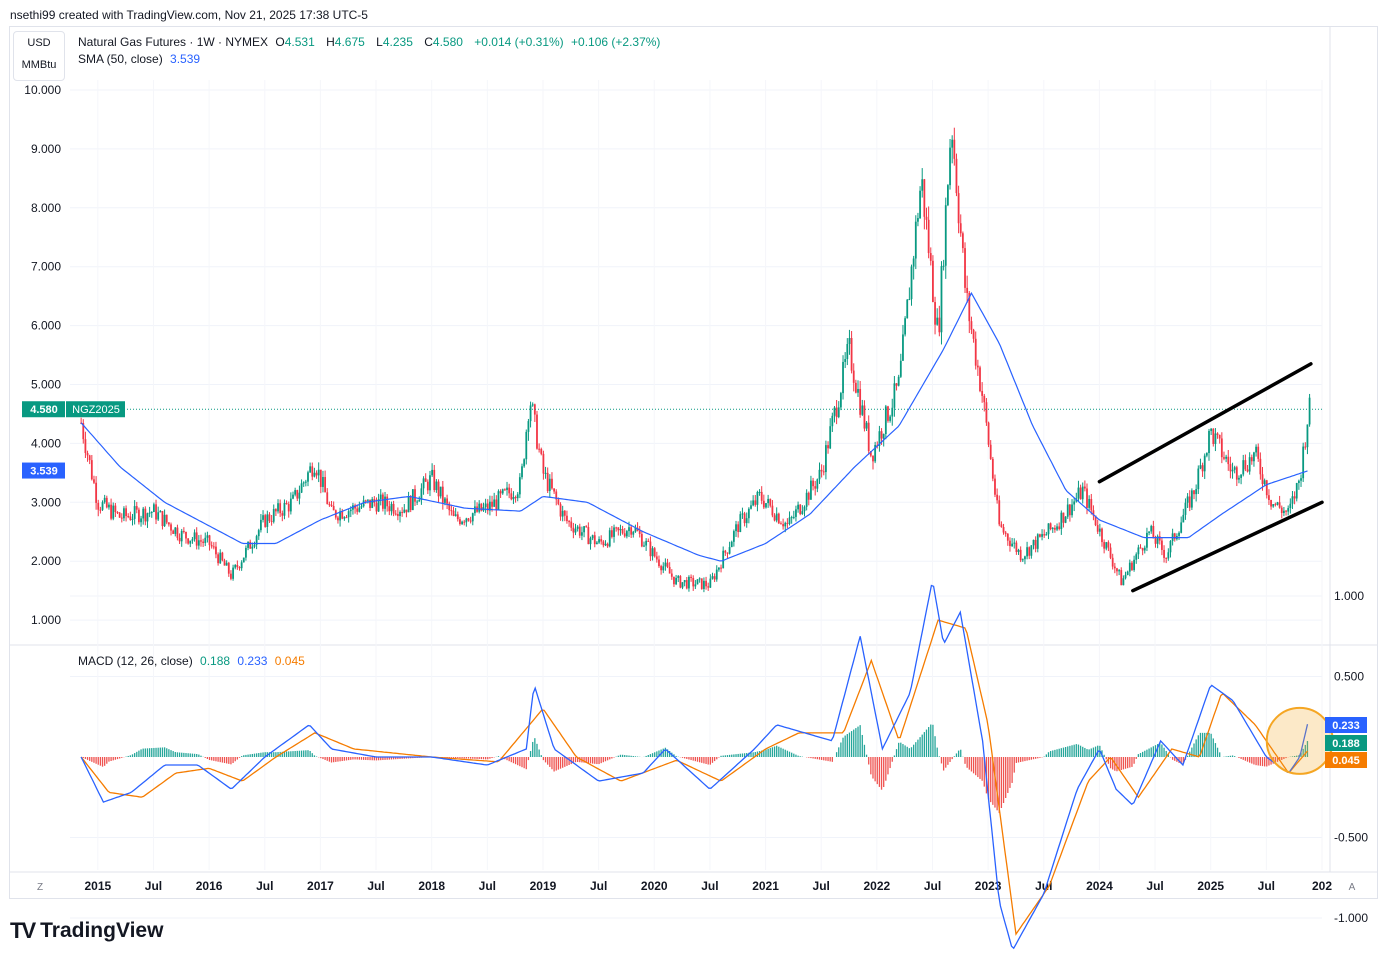 This screenshot has height=960, width=1388. What do you see at coordinates (932, 886) in the screenshot?
I see `time-tick-label: Jul` at bounding box center [932, 886].